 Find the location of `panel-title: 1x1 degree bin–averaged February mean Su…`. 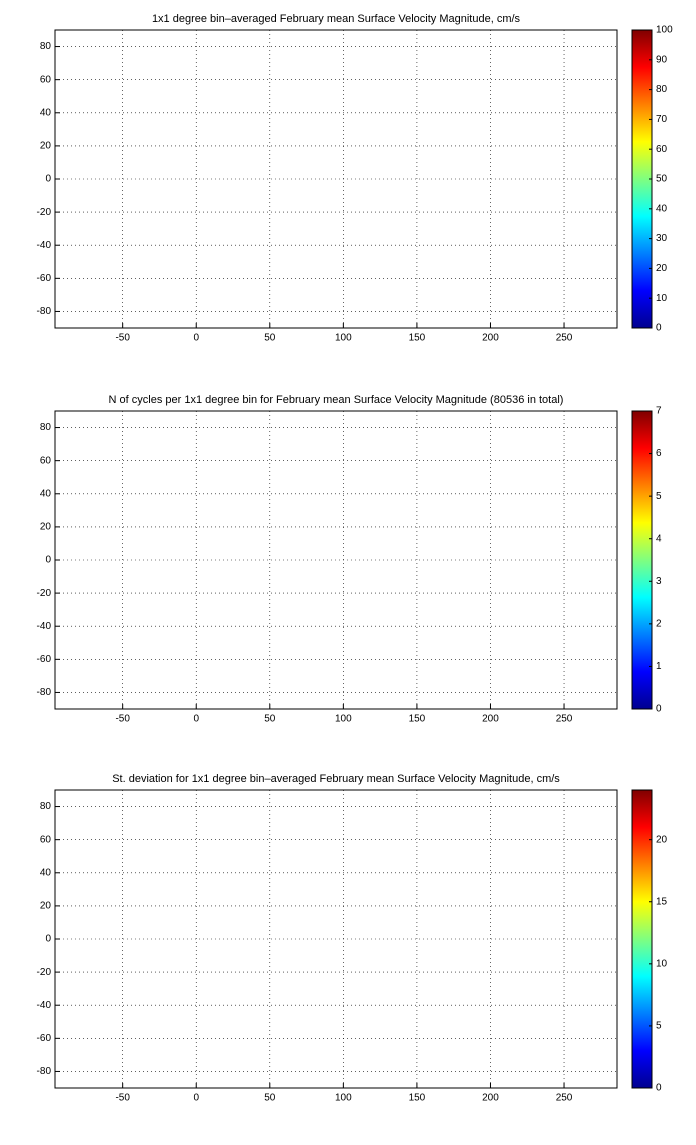

panel-title: 1x1 degree bin–averaged February mean Su… is located at coordinates (336, 19).